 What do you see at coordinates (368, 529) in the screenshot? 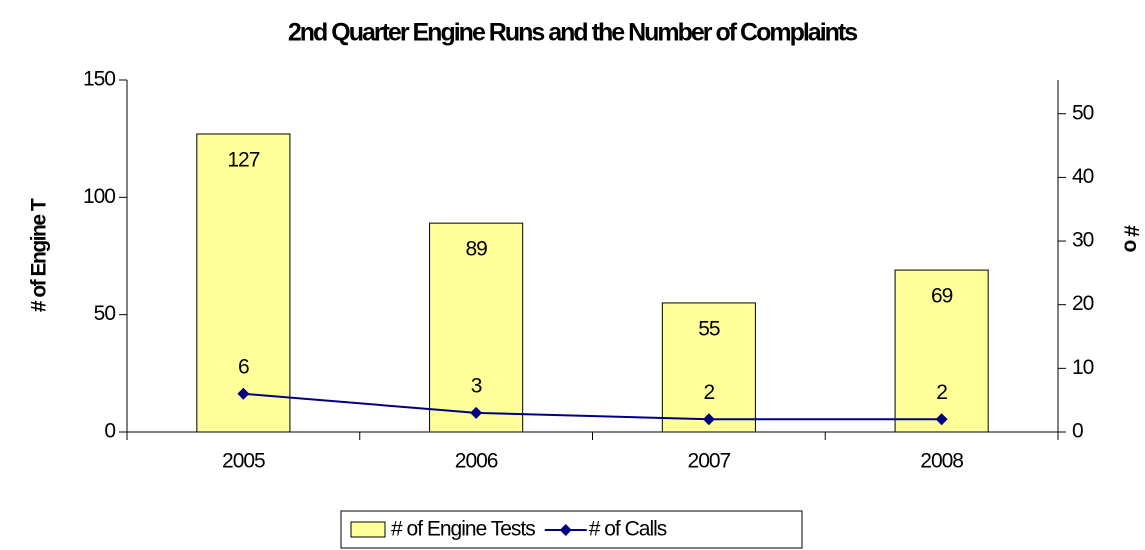
I see `legend-swatch` at bounding box center [368, 529].